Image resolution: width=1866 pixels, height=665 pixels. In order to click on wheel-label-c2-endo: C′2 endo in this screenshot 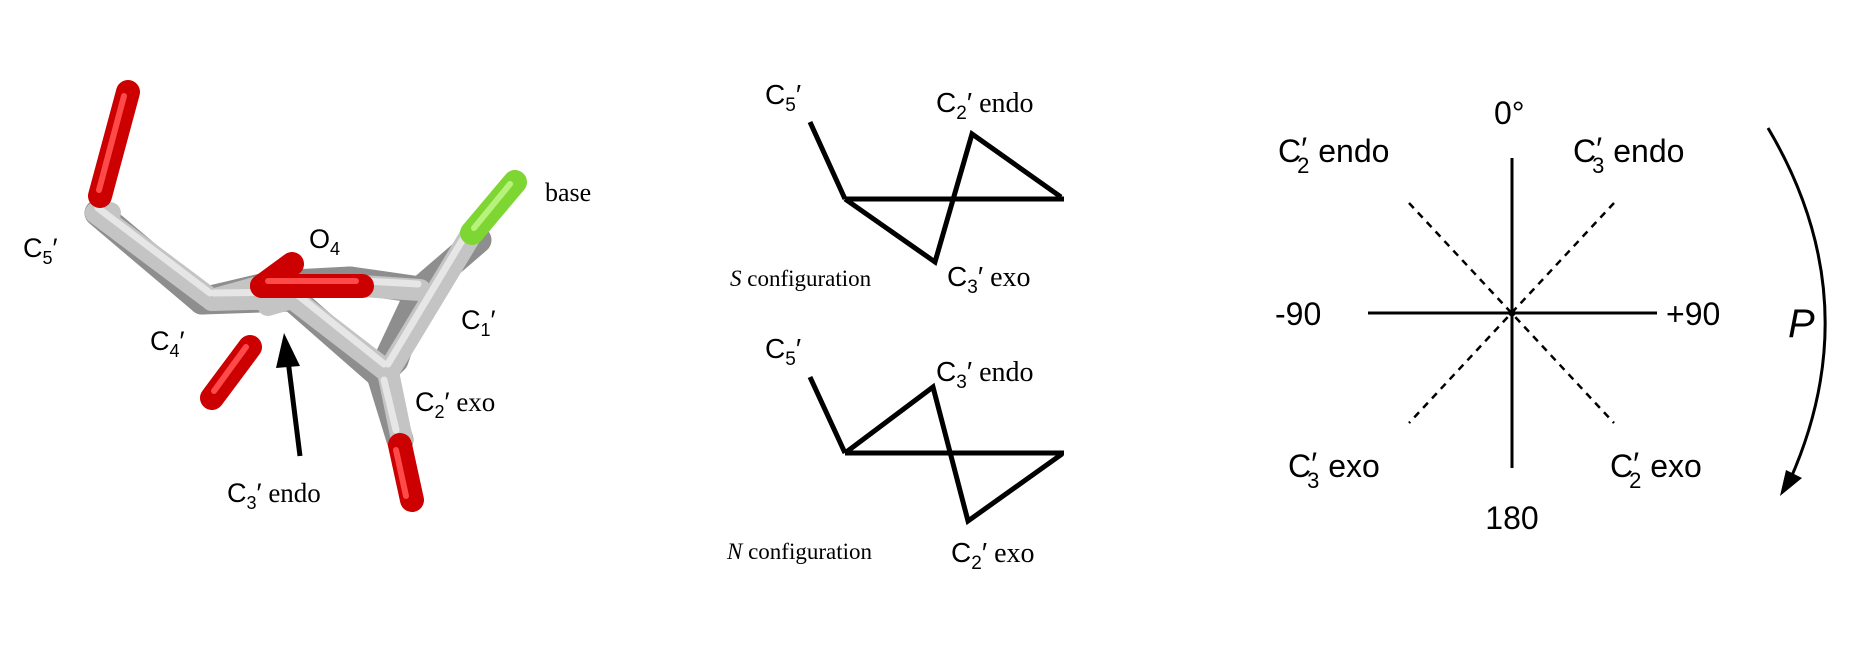, I will do `click(1333, 154)`.